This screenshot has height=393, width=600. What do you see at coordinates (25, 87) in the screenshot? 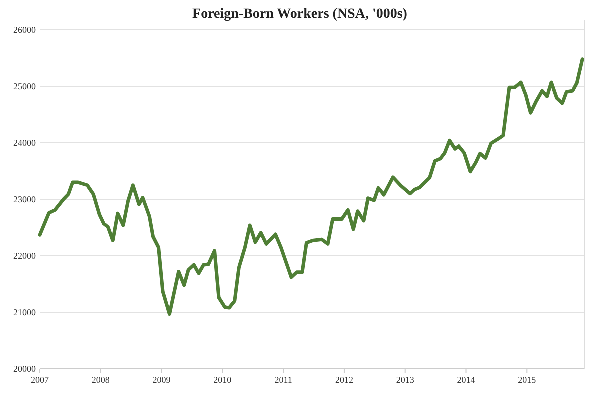
I see `y-tick-label: 25000` at bounding box center [25, 87].